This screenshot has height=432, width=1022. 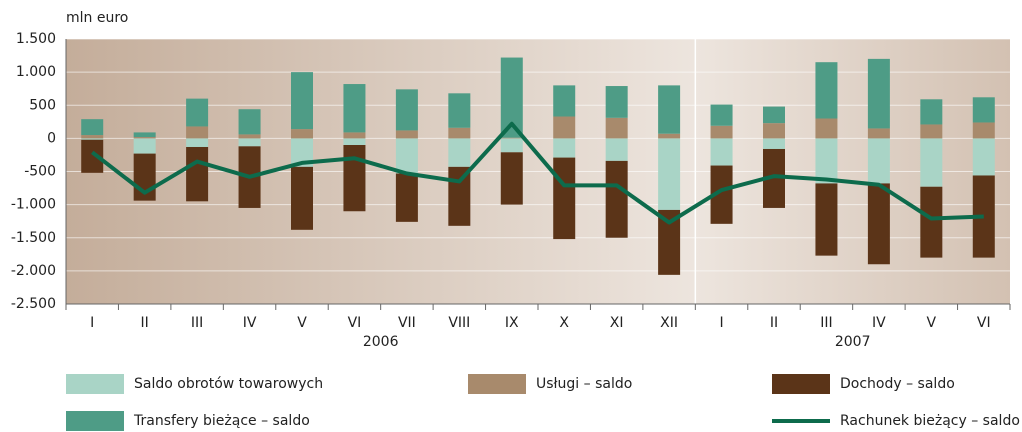 What do you see at coordinates (879, 323) in the screenshot?
I see `x-tick-label: IV` at bounding box center [879, 323].